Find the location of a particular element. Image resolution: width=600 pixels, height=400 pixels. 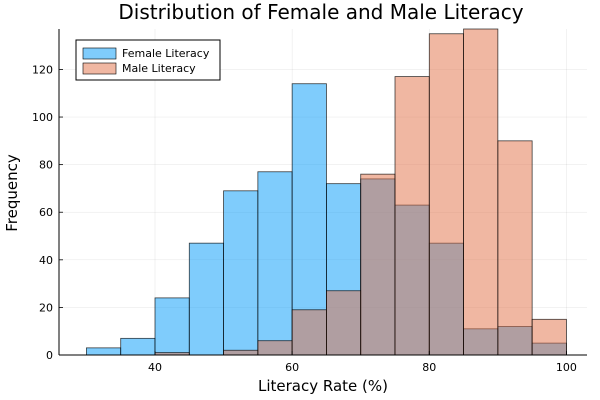

x-tick-label: 80 is located at coordinates (429, 367).